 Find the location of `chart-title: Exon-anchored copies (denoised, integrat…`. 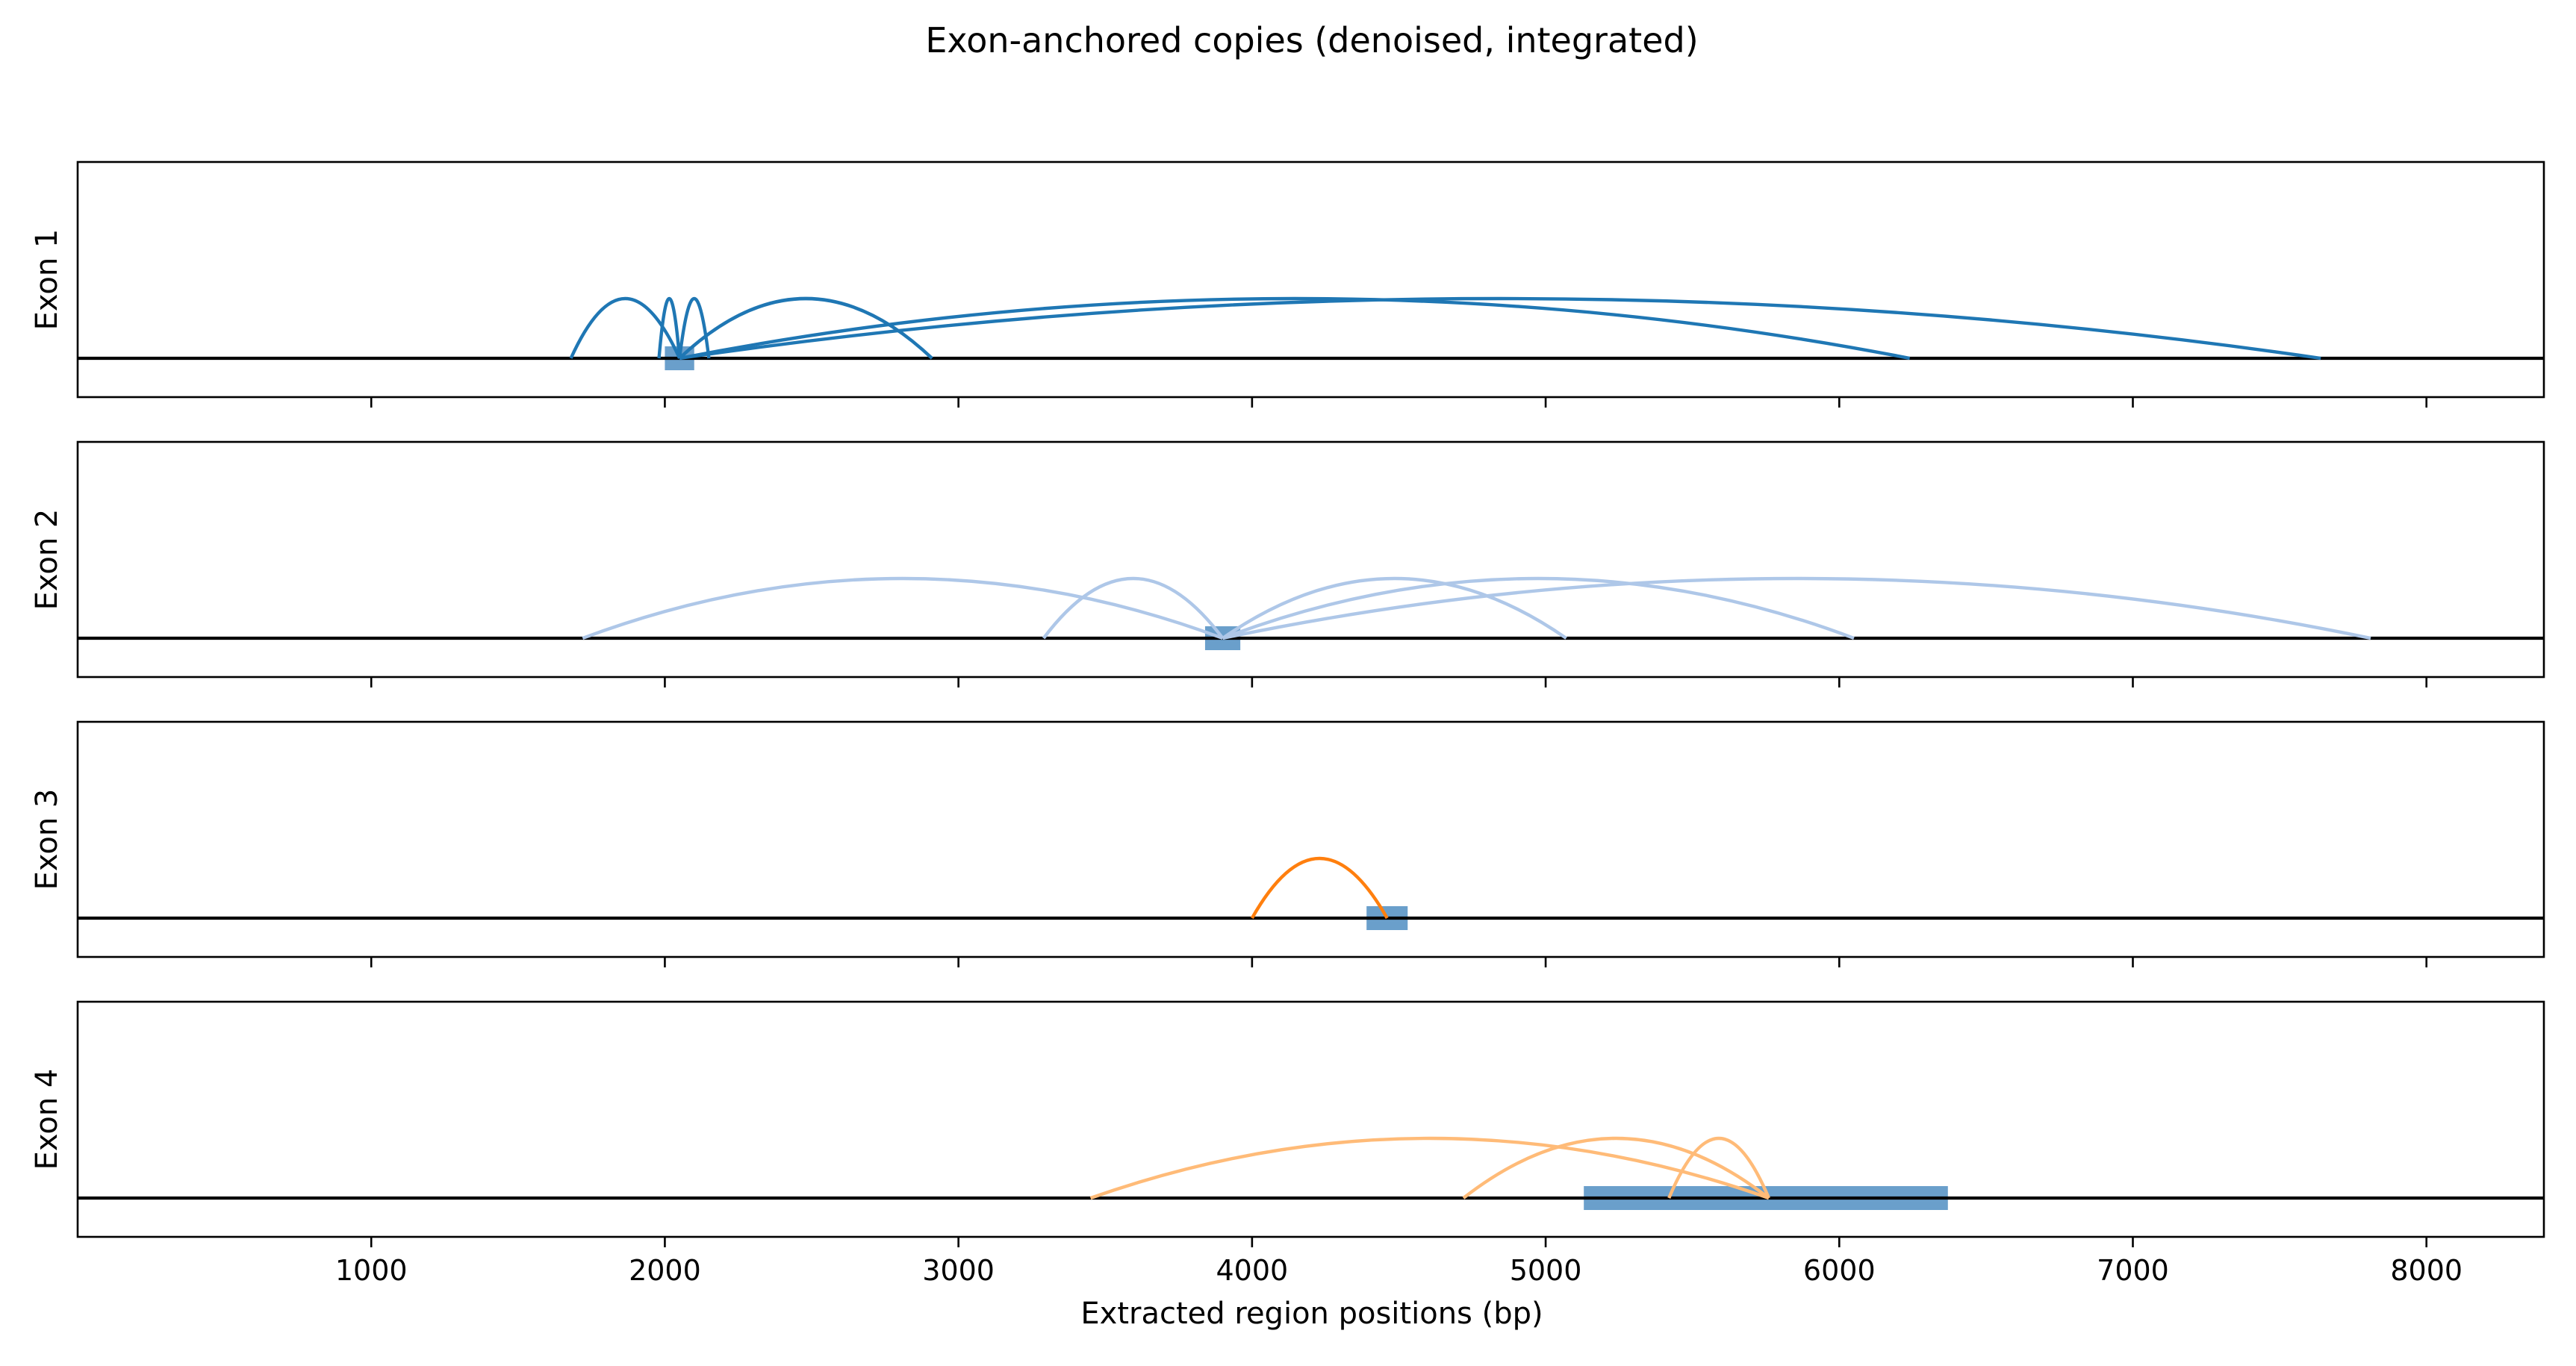

chart-title: Exon-anchored copies (denoised, integrat… is located at coordinates (1311, 40).